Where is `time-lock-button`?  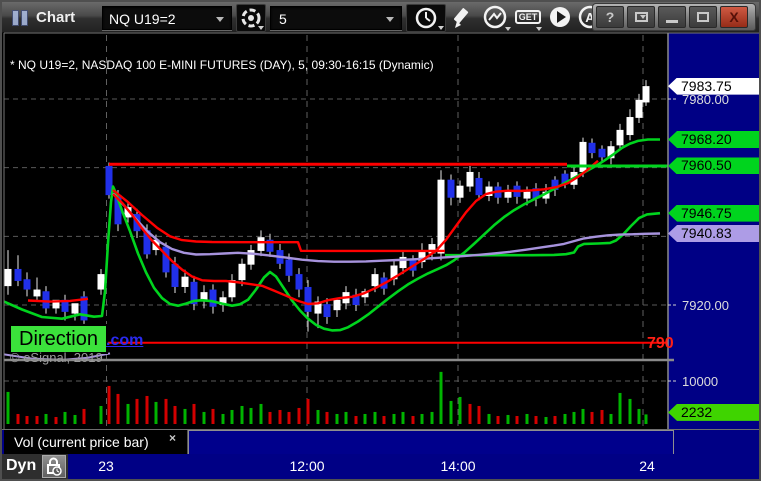 time-lock-button is located at coordinates (54, 466).